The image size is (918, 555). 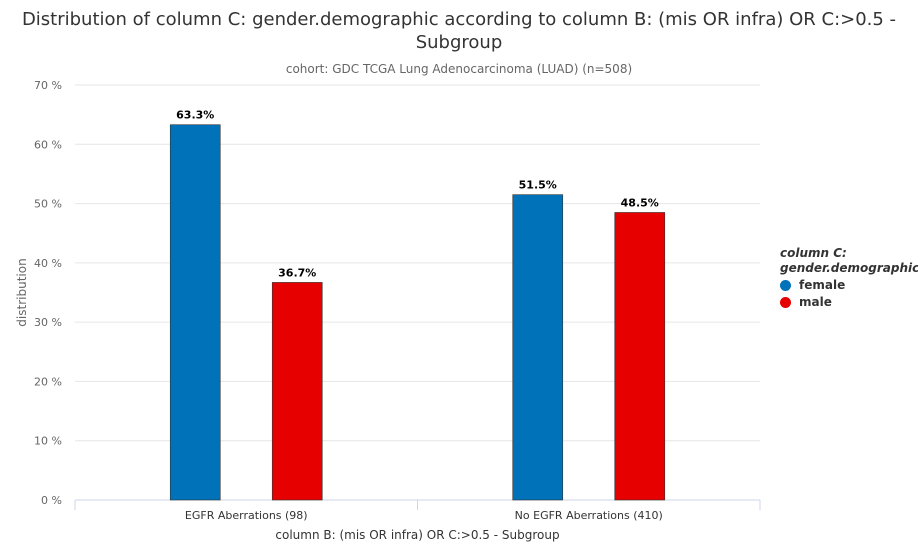 What do you see at coordinates (813, 253) in the screenshot?
I see `legend-title-line1: column C:` at bounding box center [813, 253].